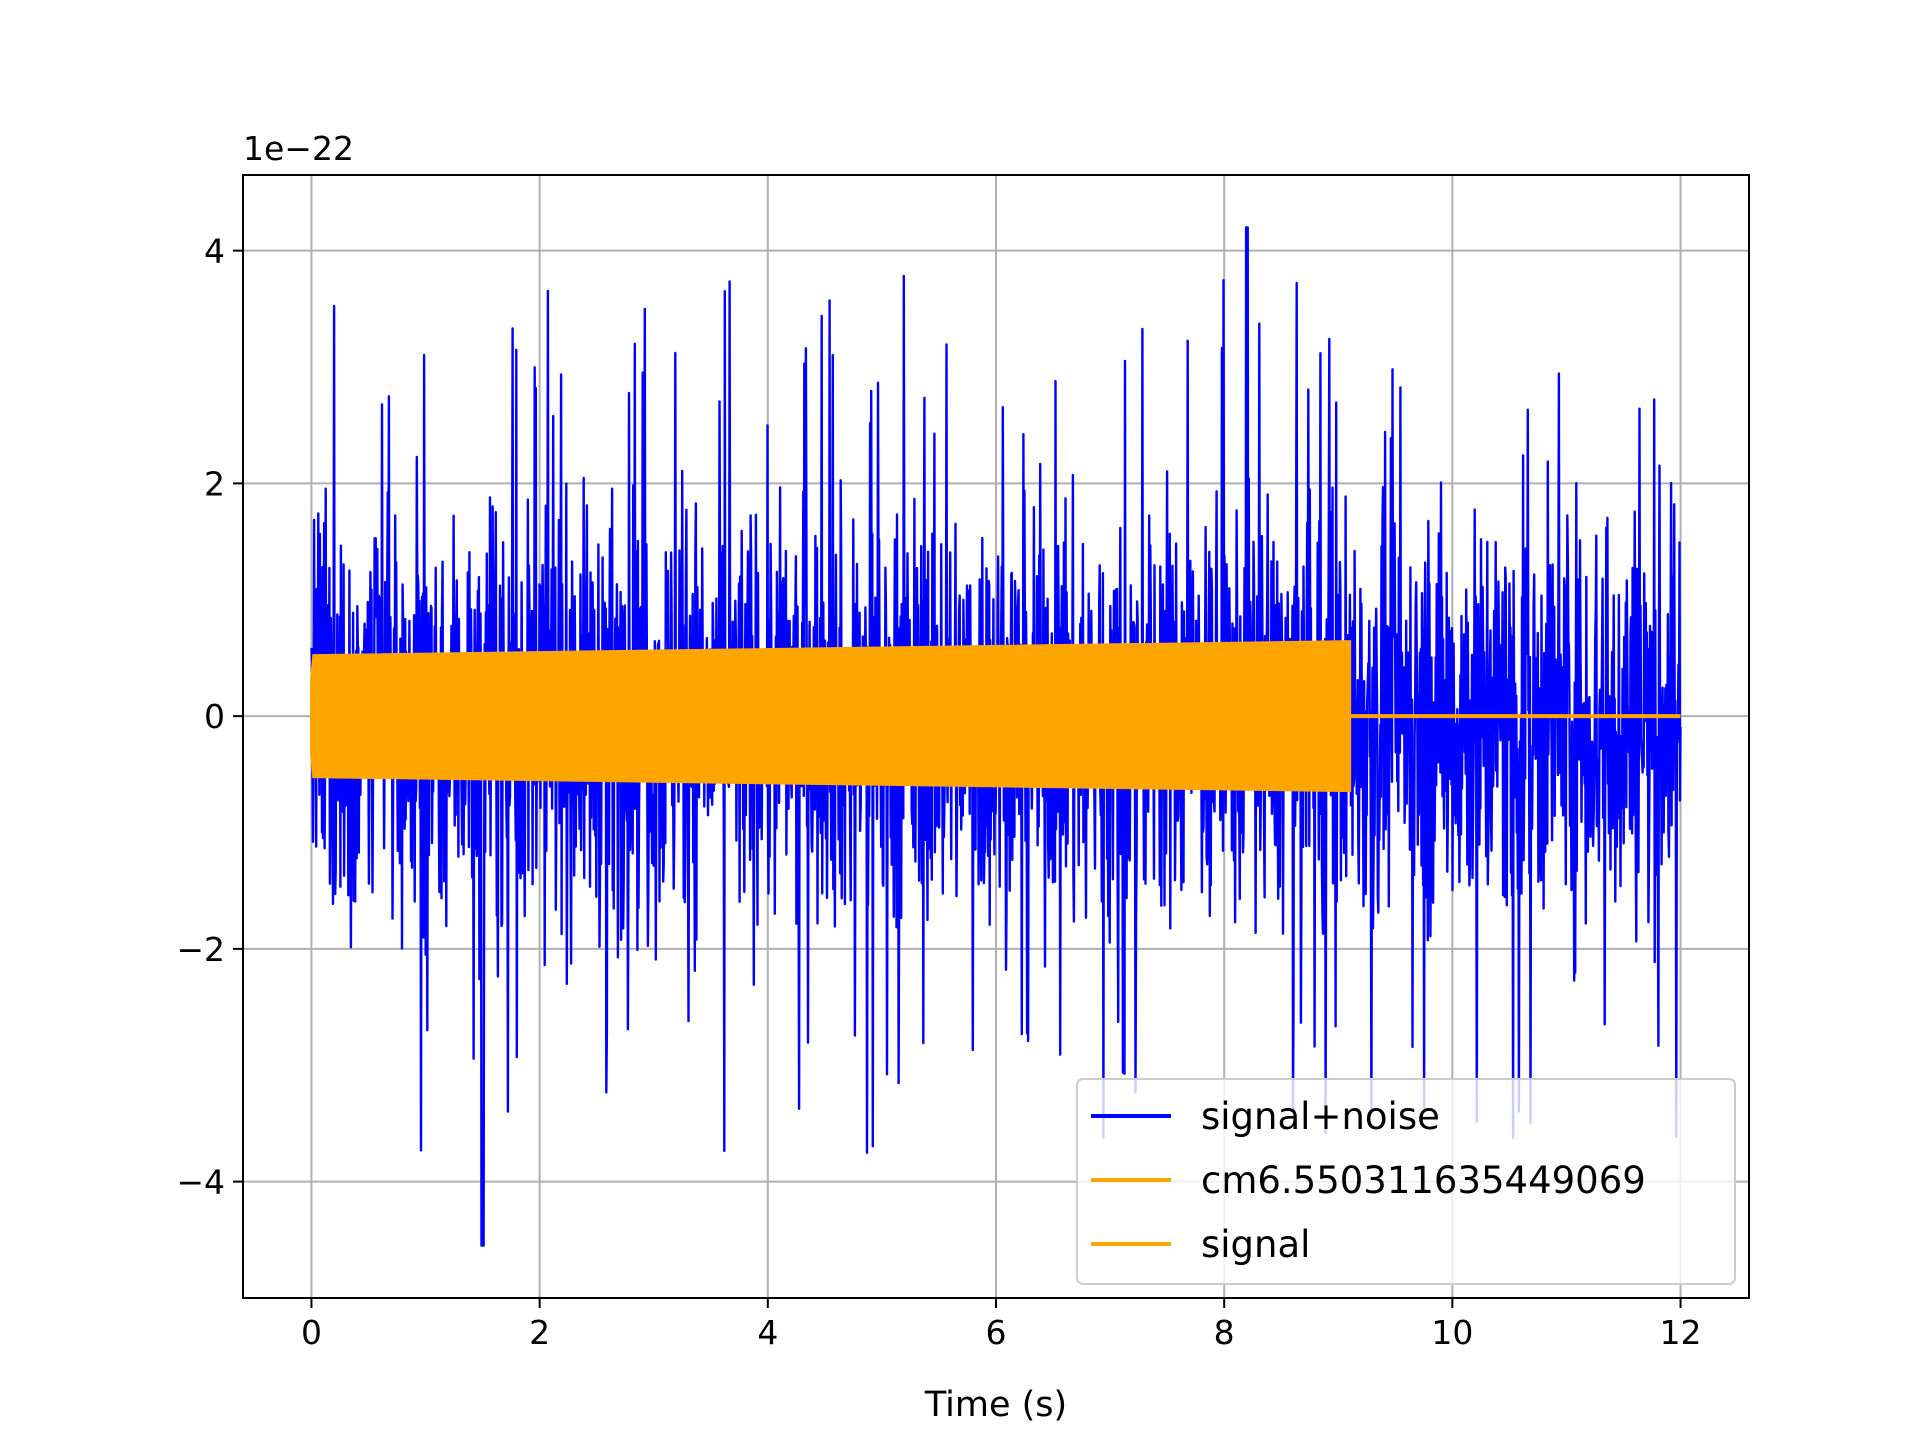 The image size is (1920, 1440). Describe the element at coordinates (1452, 1332) in the screenshot. I see `x-tick-label: 10` at that location.